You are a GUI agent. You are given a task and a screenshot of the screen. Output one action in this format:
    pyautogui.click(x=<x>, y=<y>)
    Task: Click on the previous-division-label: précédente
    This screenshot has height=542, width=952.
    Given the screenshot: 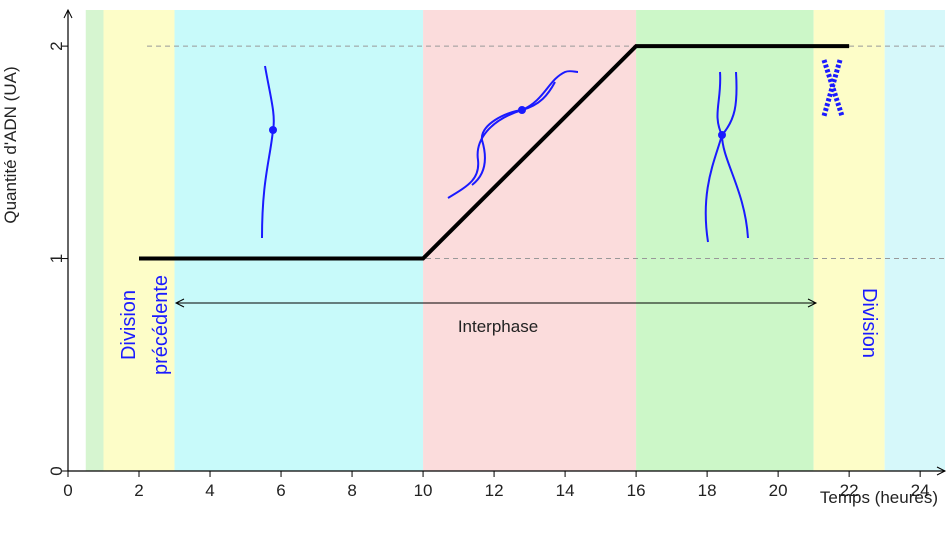 What is the action you would take?
    pyautogui.click(x=161, y=325)
    